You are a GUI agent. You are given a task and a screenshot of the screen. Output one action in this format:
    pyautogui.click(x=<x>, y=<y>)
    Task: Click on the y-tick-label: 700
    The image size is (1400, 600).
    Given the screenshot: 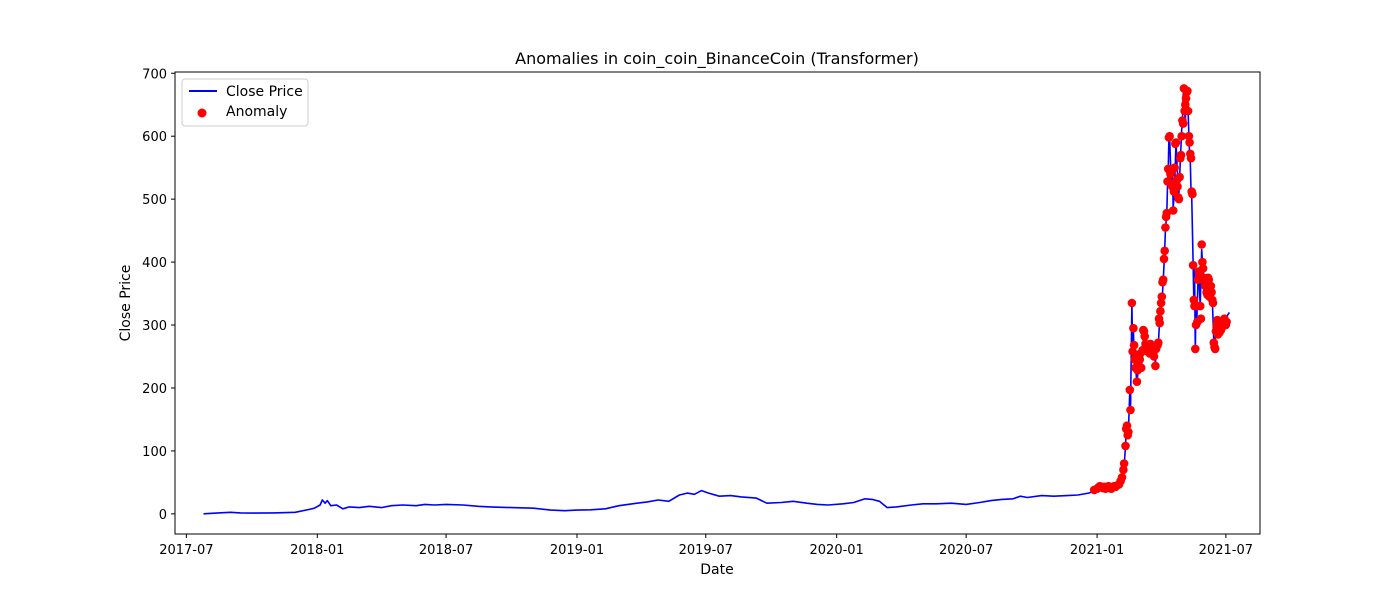 What is the action you would take?
    pyautogui.click(x=154, y=74)
    